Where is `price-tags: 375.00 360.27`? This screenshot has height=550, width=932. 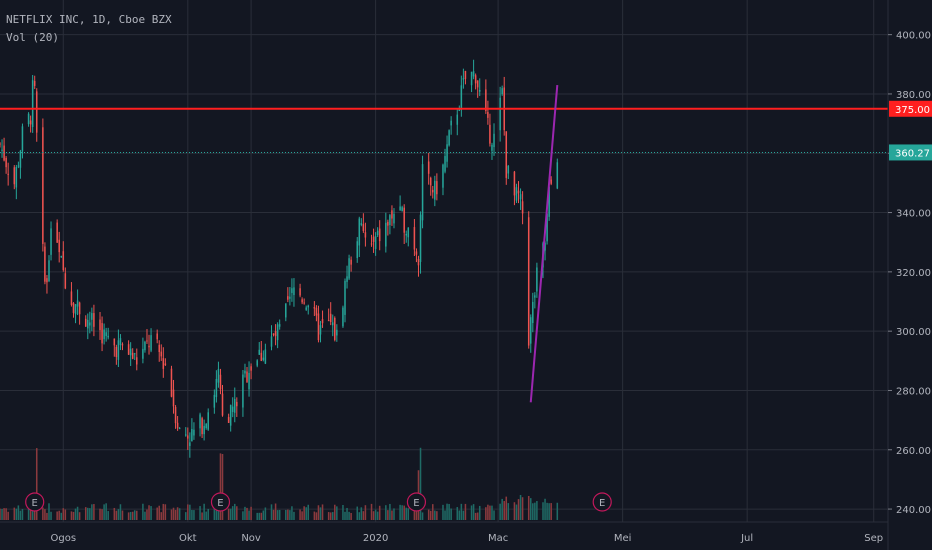
price-tags: 375.00 360.27 is located at coordinates (910, 130).